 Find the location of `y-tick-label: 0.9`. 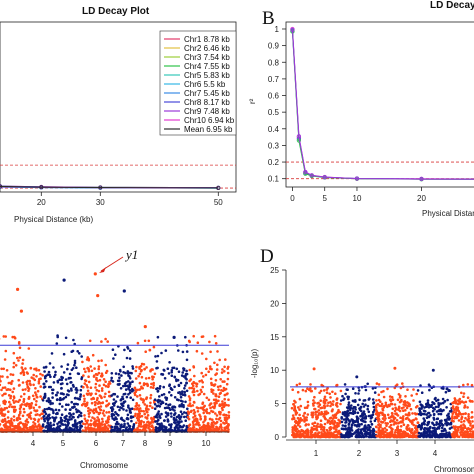

y-tick-label: 0.9 is located at coordinates (274, 46).